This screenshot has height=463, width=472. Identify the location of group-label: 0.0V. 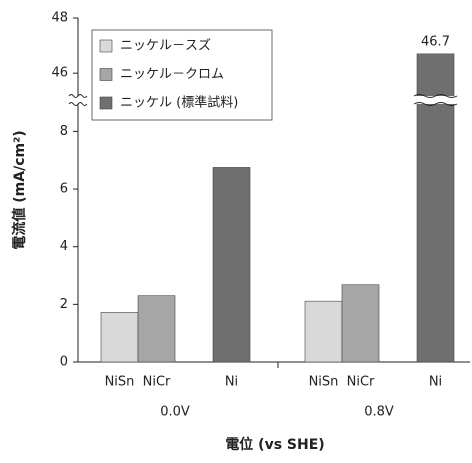
(175, 412).